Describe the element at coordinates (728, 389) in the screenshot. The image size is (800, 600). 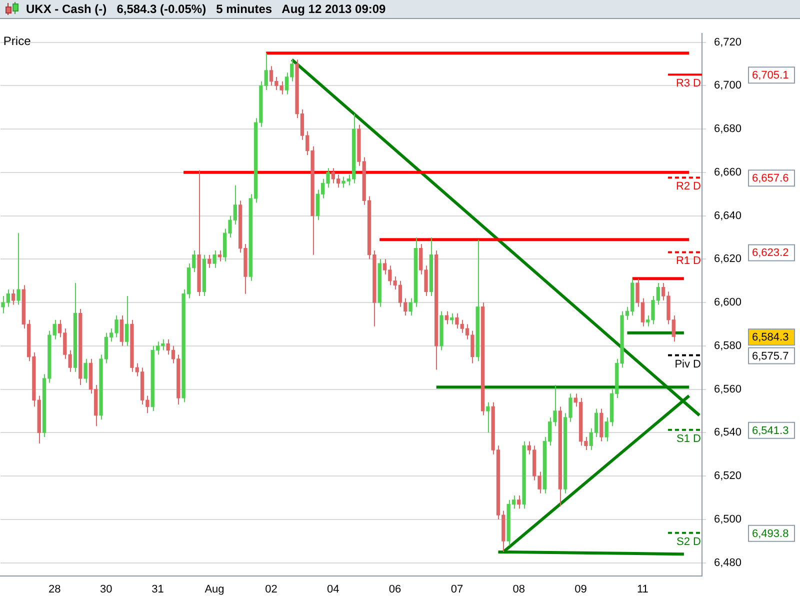
I see `y-tick-label: 6,560` at that location.